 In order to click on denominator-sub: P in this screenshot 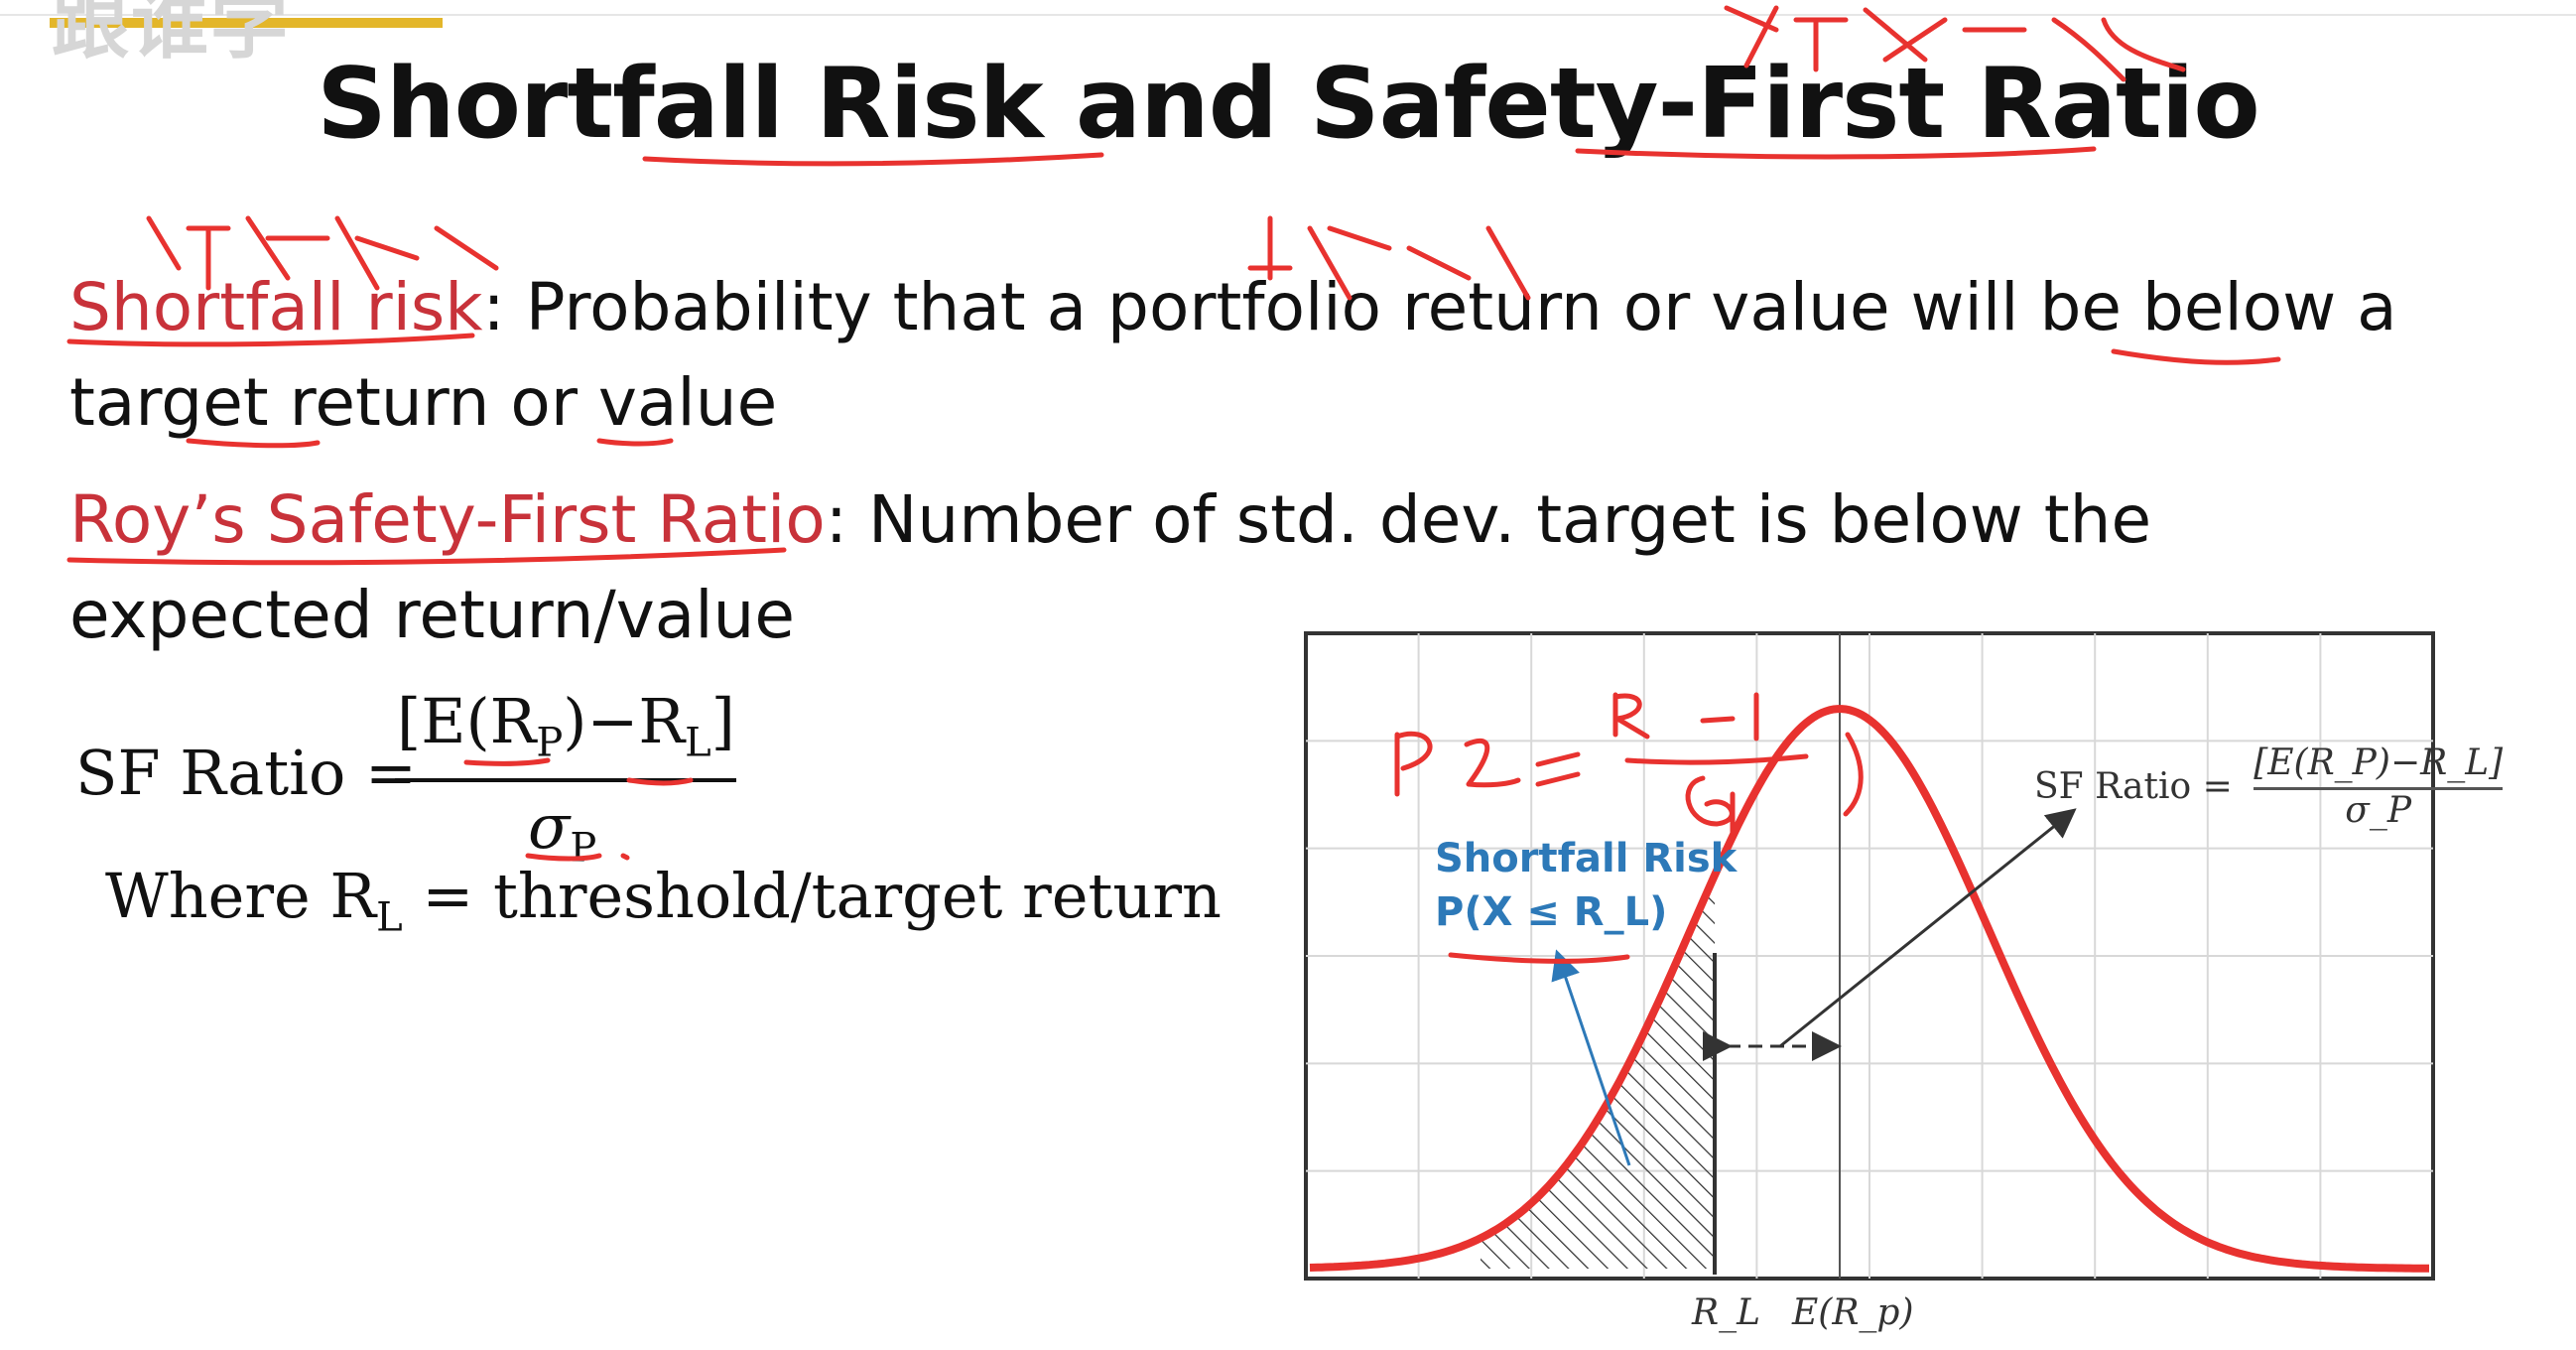, I will do `click(584, 848)`.